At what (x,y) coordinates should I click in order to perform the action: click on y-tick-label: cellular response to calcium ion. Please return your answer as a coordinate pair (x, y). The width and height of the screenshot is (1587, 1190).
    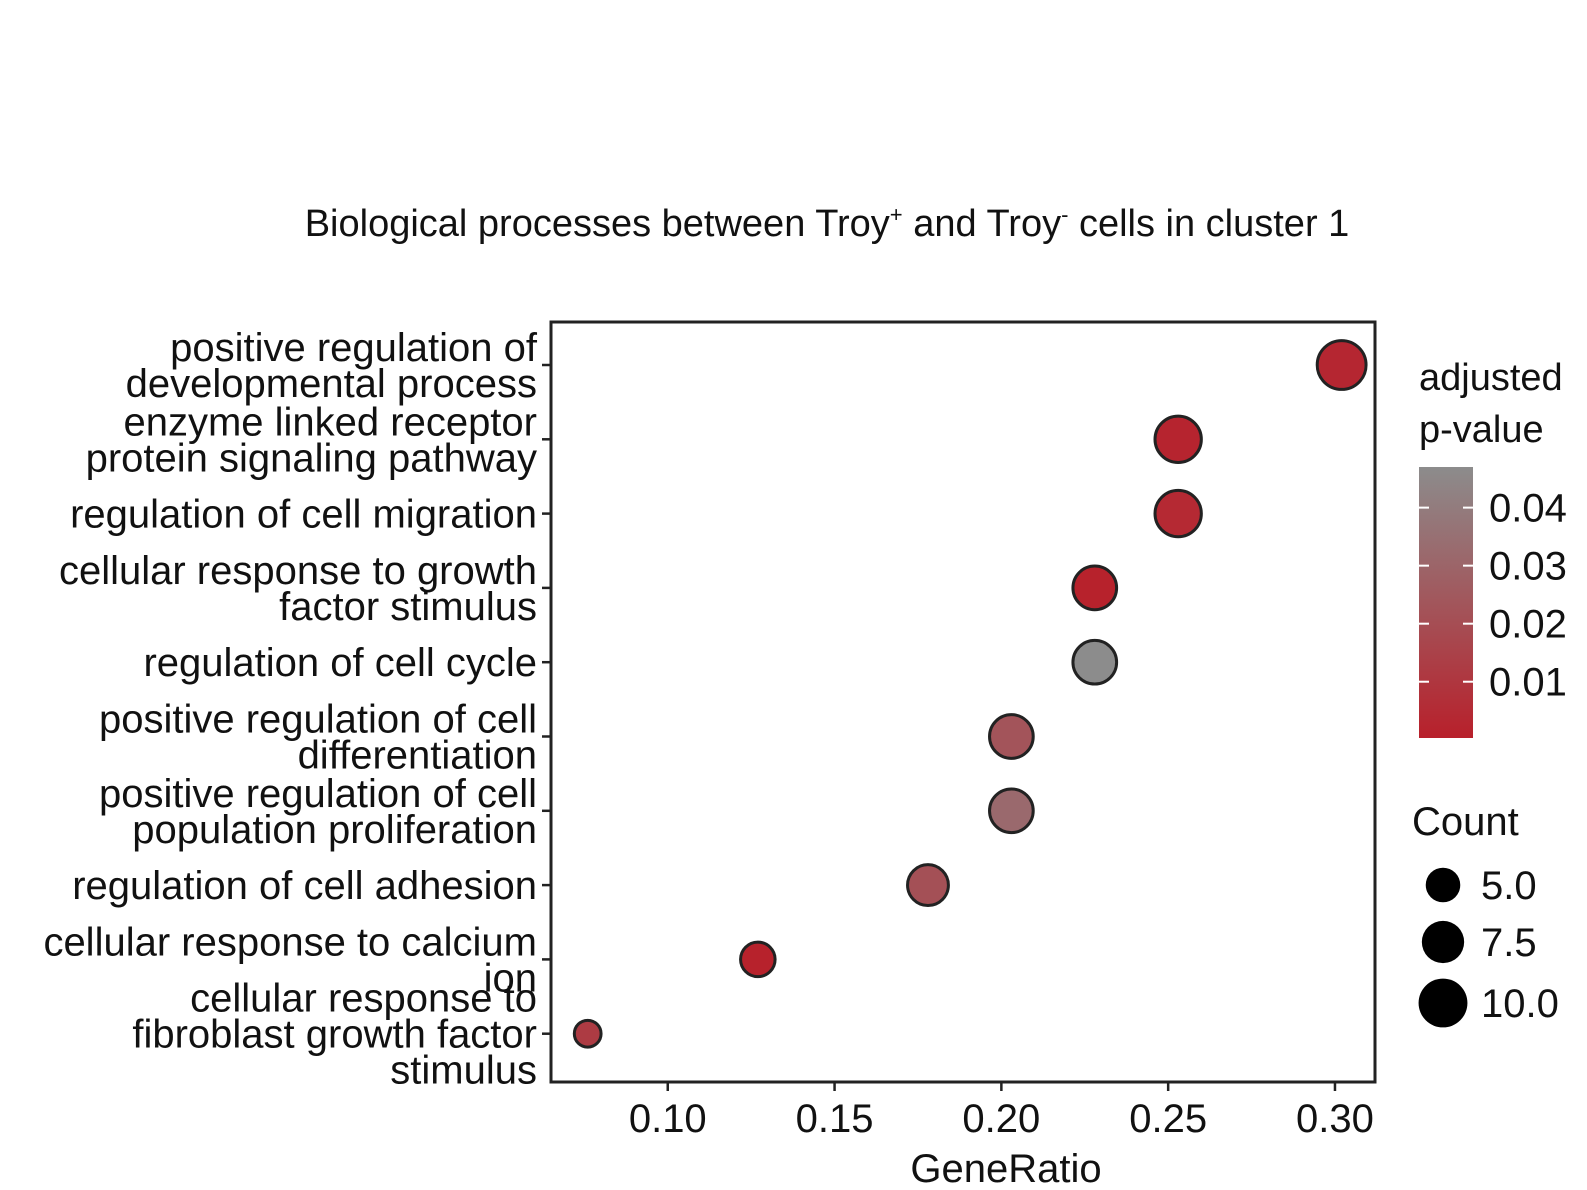
    Looking at the image, I should click on (290, 960).